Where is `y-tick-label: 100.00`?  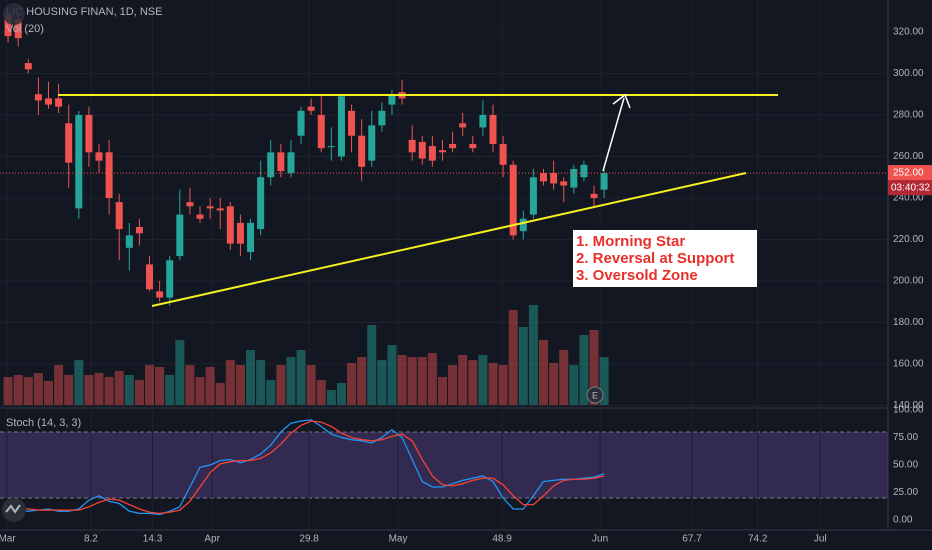
y-tick-label: 100.00 is located at coordinates (908, 410).